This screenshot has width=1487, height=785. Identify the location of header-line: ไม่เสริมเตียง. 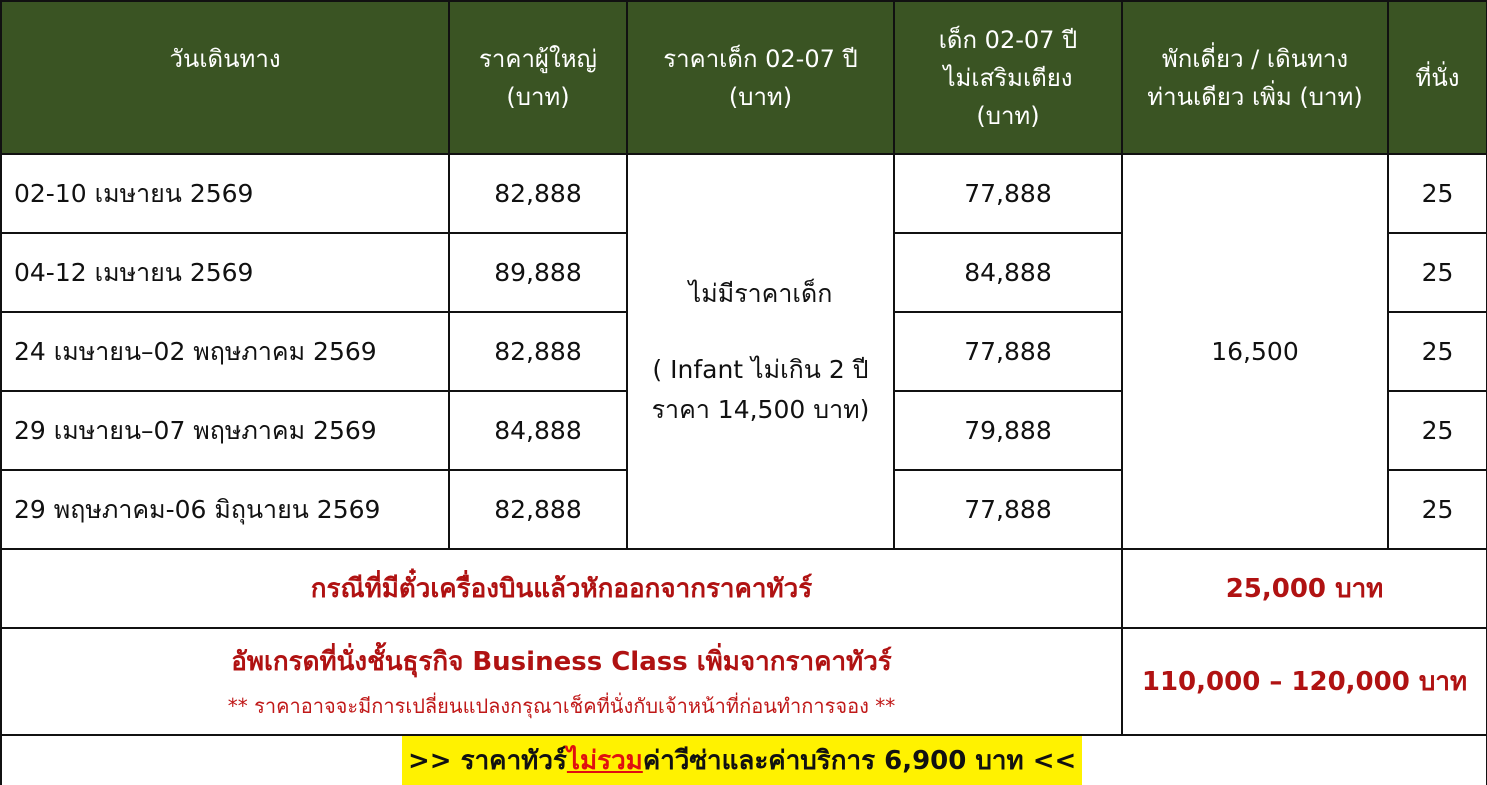
(1008, 77).